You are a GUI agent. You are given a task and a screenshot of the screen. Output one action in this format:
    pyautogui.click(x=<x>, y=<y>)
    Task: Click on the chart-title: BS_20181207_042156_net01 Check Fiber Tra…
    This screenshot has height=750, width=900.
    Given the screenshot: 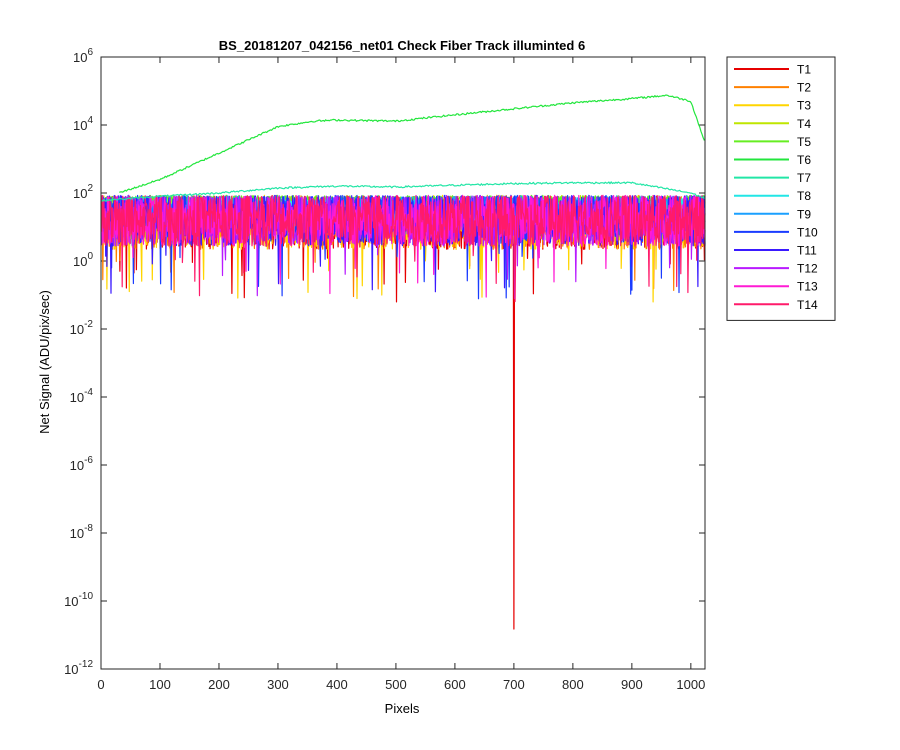 What is the action you would take?
    pyautogui.click(x=402, y=45)
    